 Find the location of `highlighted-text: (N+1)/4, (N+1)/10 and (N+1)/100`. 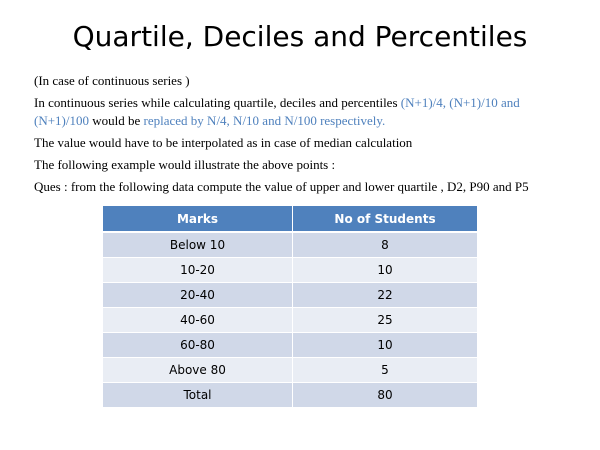

highlighted-text: (N+1)/4, (N+1)/10 and (N+1)/100 is located at coordinates (277, 111).